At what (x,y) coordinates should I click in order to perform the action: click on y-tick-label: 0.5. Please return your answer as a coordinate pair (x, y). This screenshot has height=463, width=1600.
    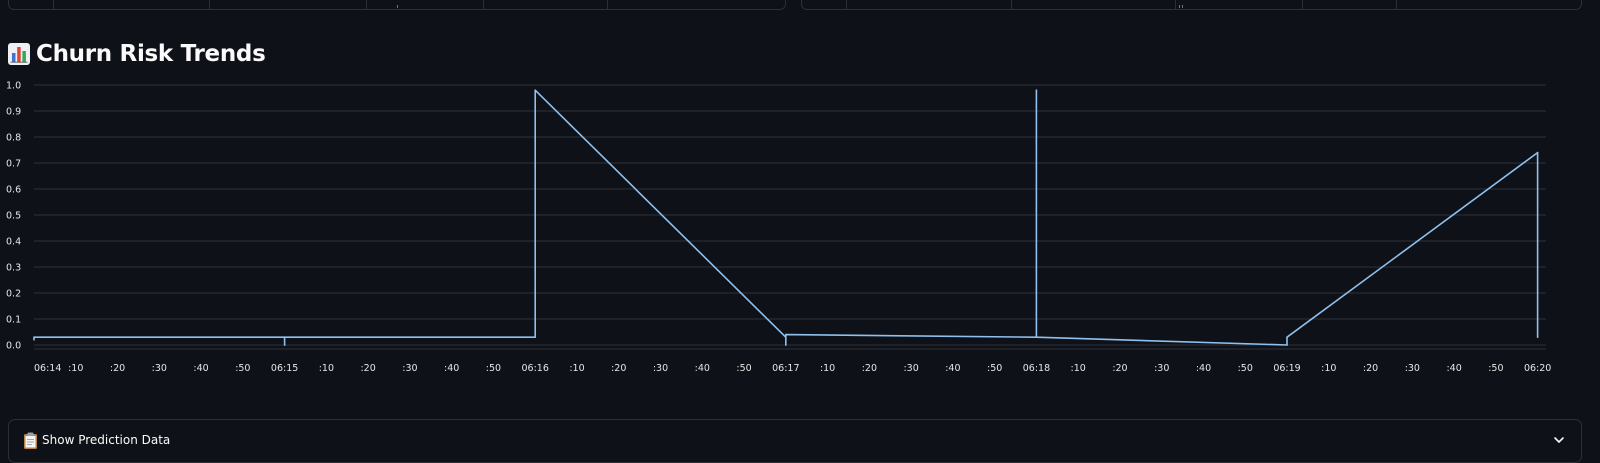
    Looking at the image, I should click on (13, 216).